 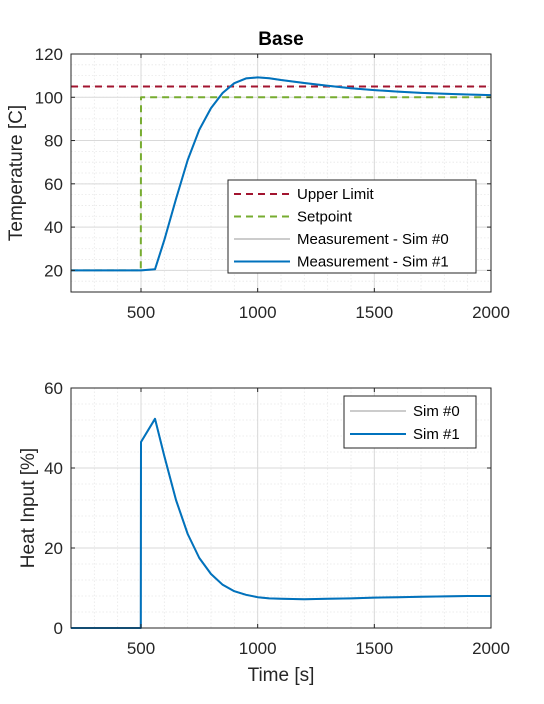 I want to click on legend-label: Measurement - Sim #1, so click(x=373, y=262).